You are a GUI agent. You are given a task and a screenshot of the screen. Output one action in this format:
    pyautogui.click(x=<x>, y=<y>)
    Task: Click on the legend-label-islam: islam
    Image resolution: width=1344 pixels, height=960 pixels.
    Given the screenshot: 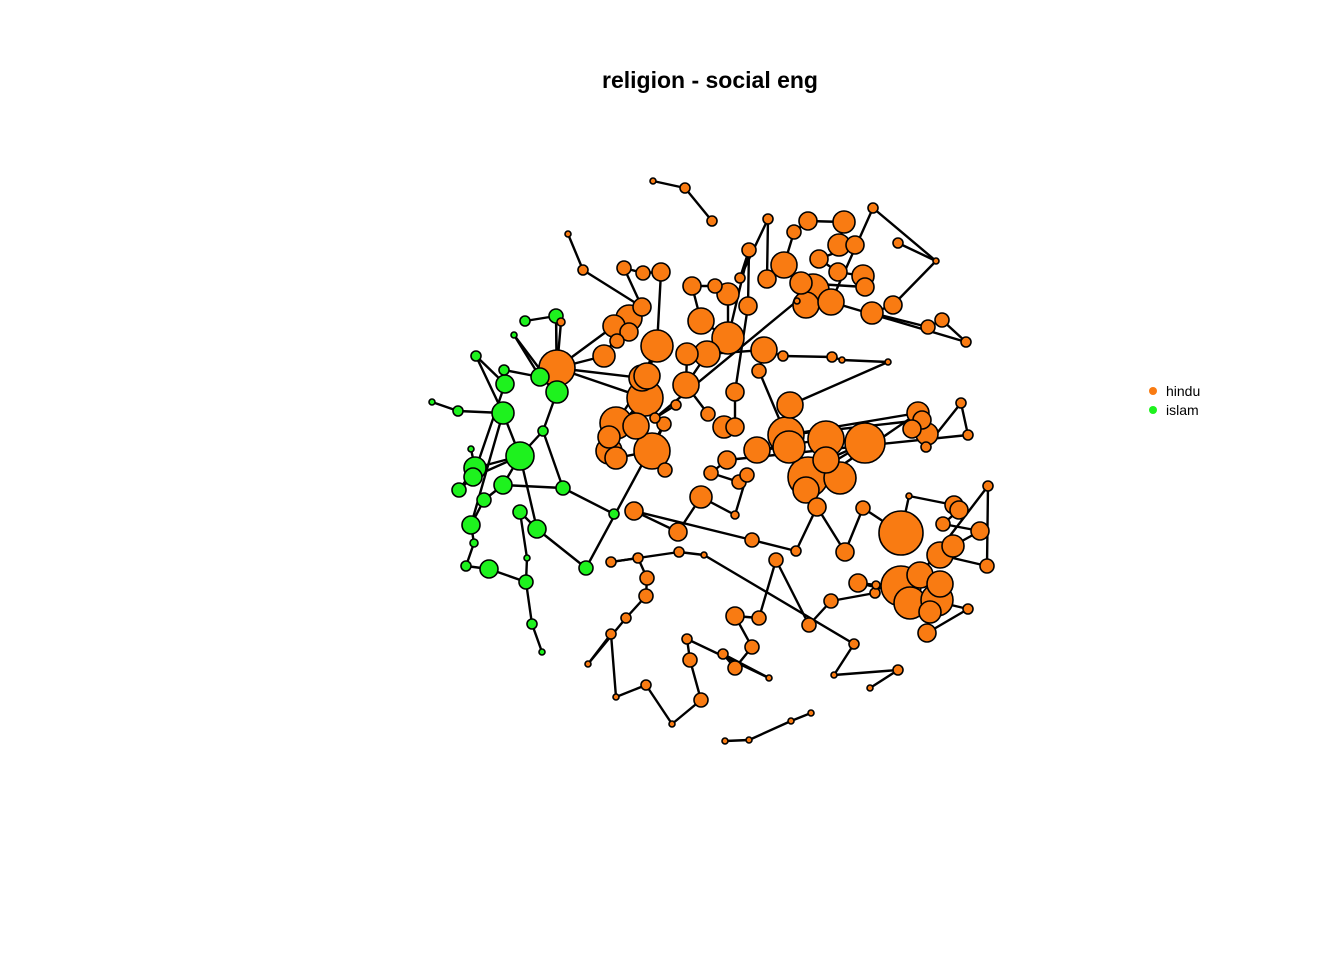 What is the action you would take?
    pyautogui.click(x=1182, y=410)
    